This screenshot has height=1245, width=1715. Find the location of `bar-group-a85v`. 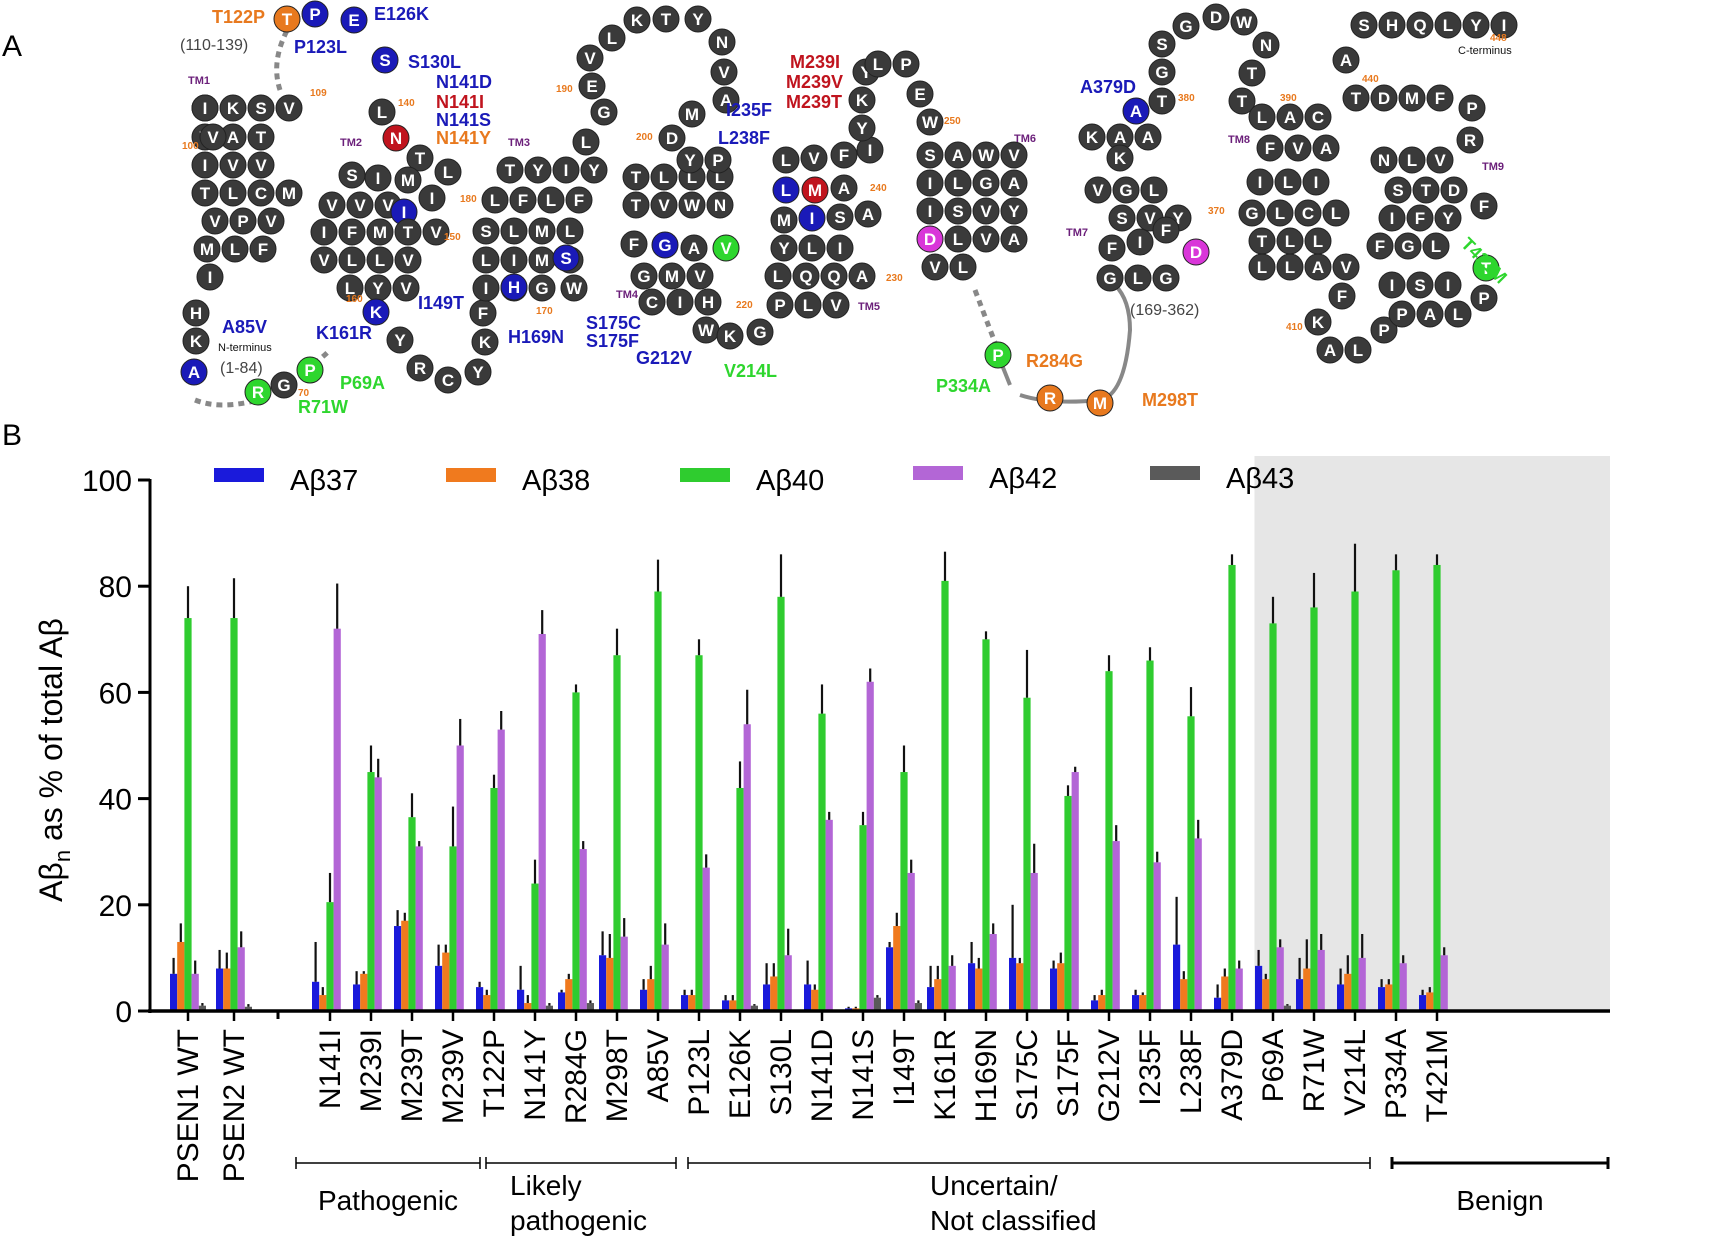

bar-group-a85v is located at coordinates (654, 785).